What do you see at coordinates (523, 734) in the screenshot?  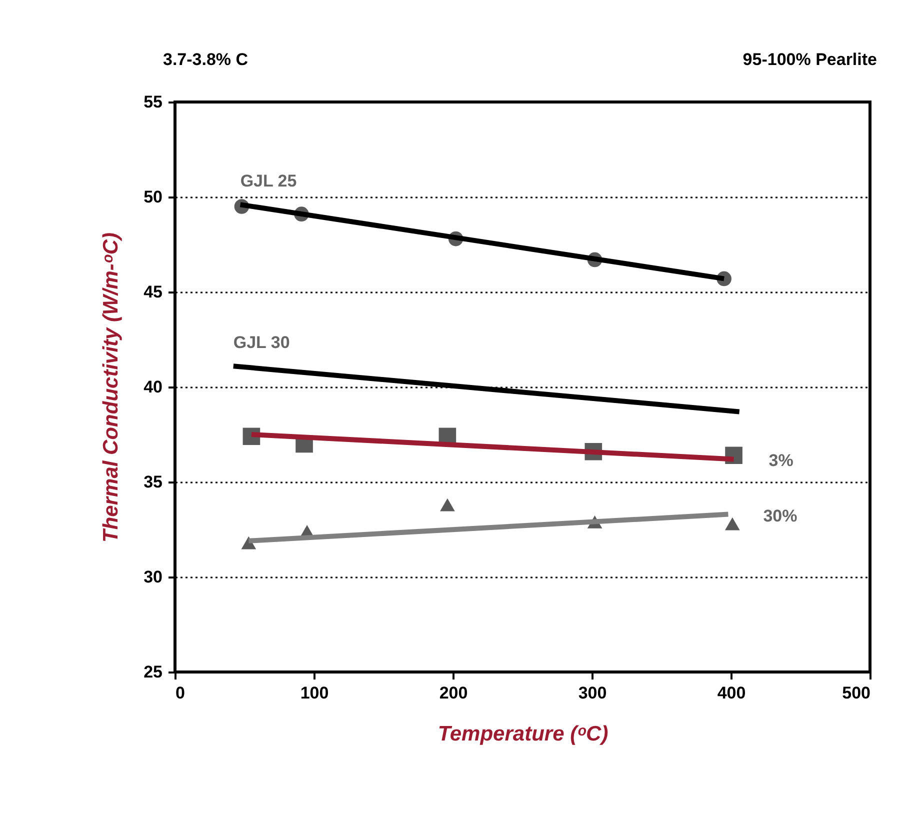 I see `x-axis-title: Temperature (ᵒC)` at bounding box center [523, 734].